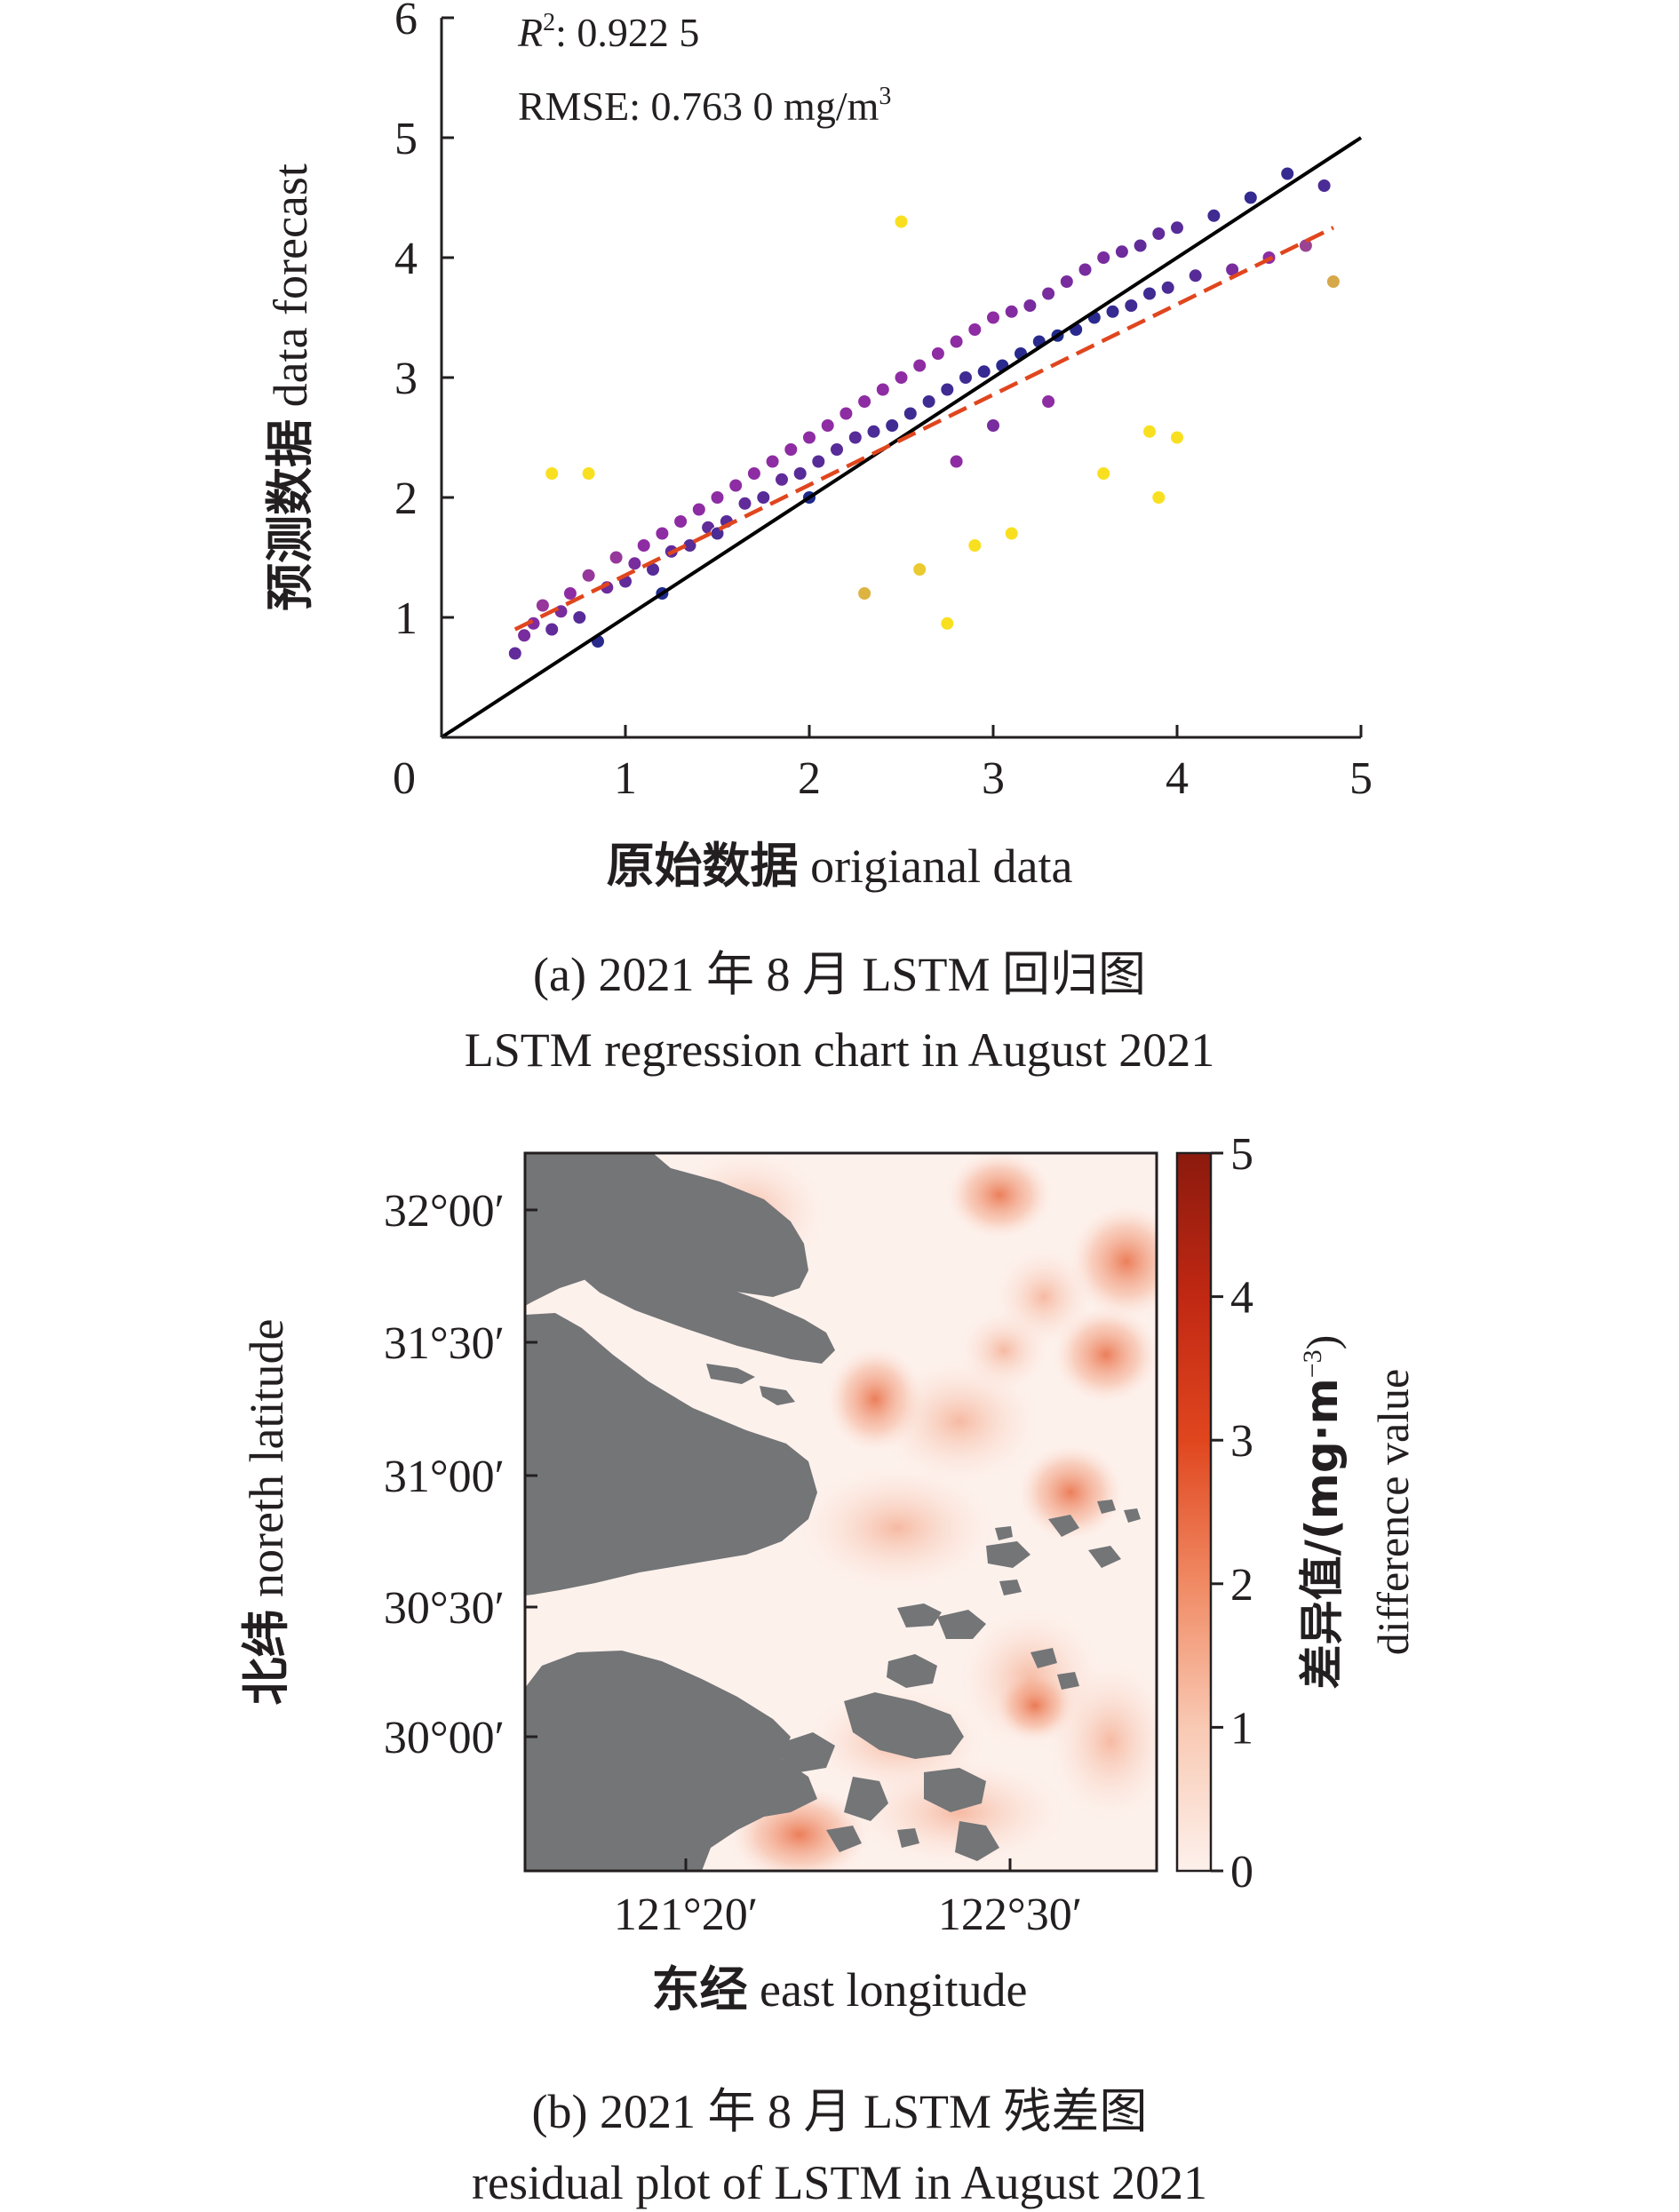 Image resolution: width=1679 pixels, height=2212 pixels. What do you see at coordinates (1241, 1873) in the screenshot?
I see `colorbar-tick-label: 0` at bounding box center [1241, 1873].